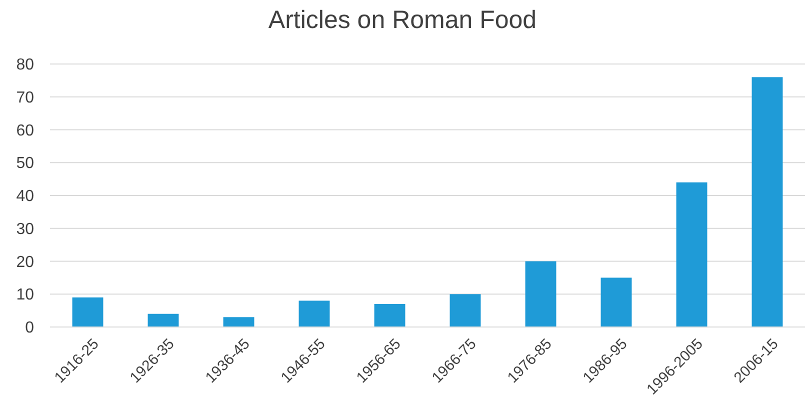  I want to click on y-tick-label: 0, so click(29, 328).